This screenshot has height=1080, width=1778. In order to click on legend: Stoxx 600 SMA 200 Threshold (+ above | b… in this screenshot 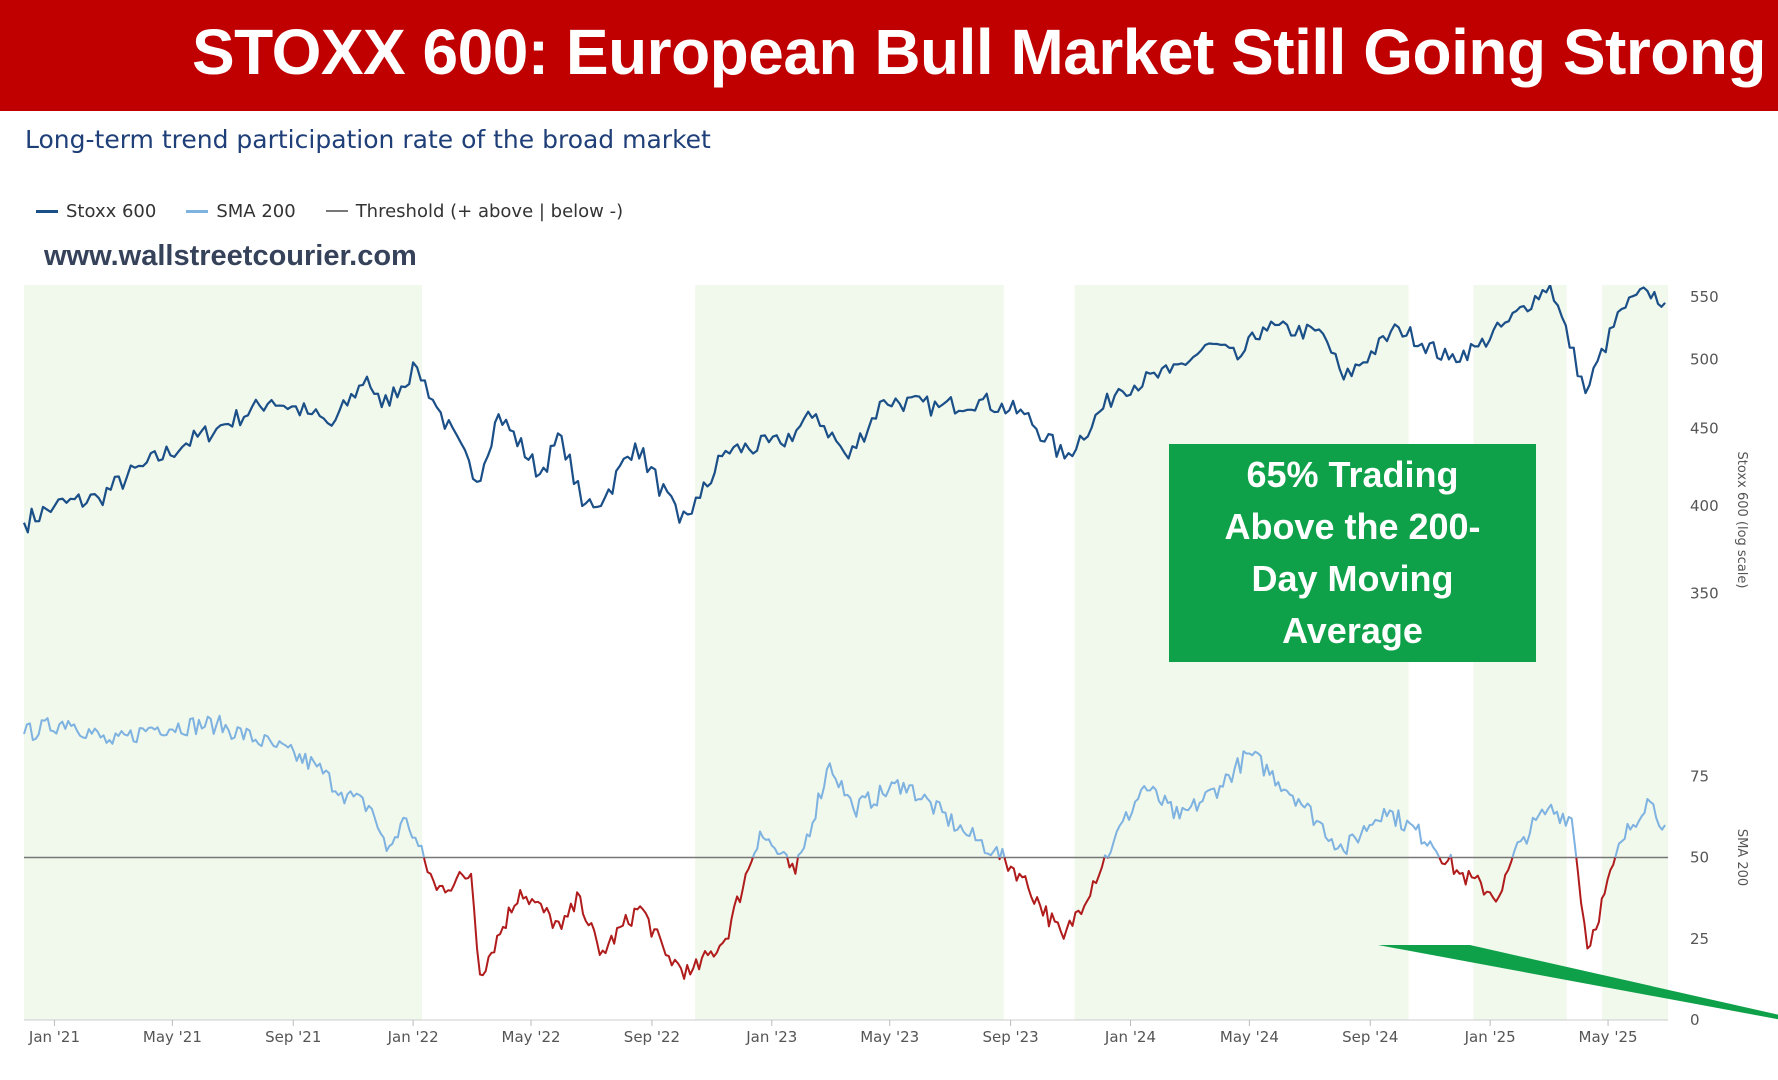, I will do `click(344, 211)`.